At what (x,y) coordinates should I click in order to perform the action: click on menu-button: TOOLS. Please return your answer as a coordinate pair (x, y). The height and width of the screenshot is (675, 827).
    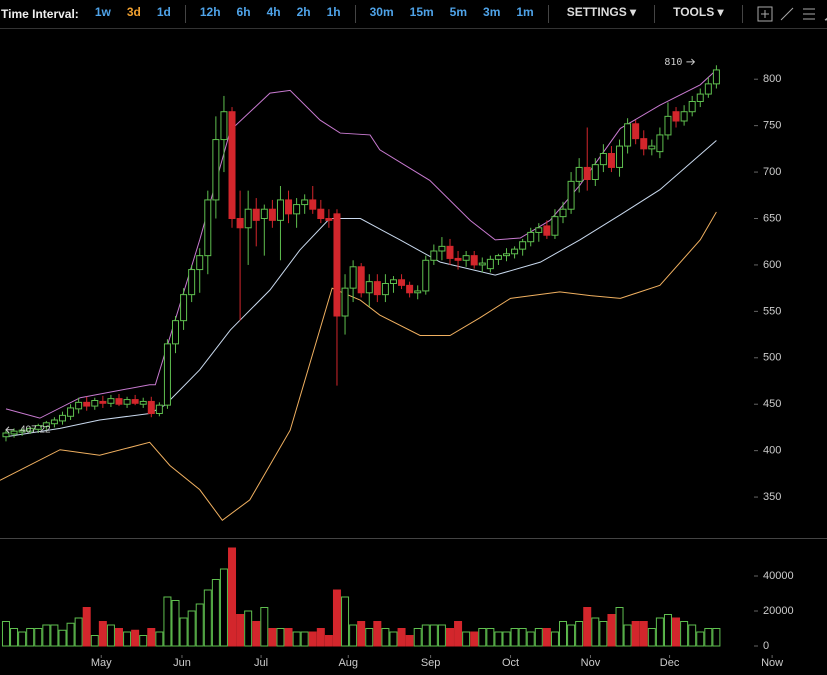
    Looking at the image, I should click on (698, 14).